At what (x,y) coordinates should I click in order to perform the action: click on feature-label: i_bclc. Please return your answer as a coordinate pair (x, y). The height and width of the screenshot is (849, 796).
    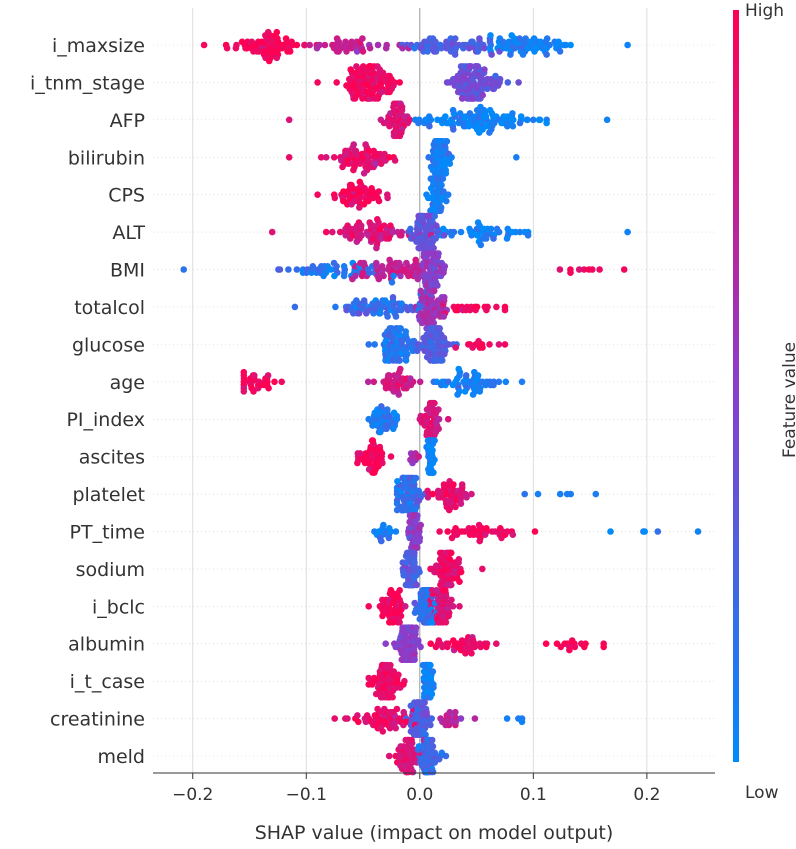
    Looking at the image, I should click on (118, 607).